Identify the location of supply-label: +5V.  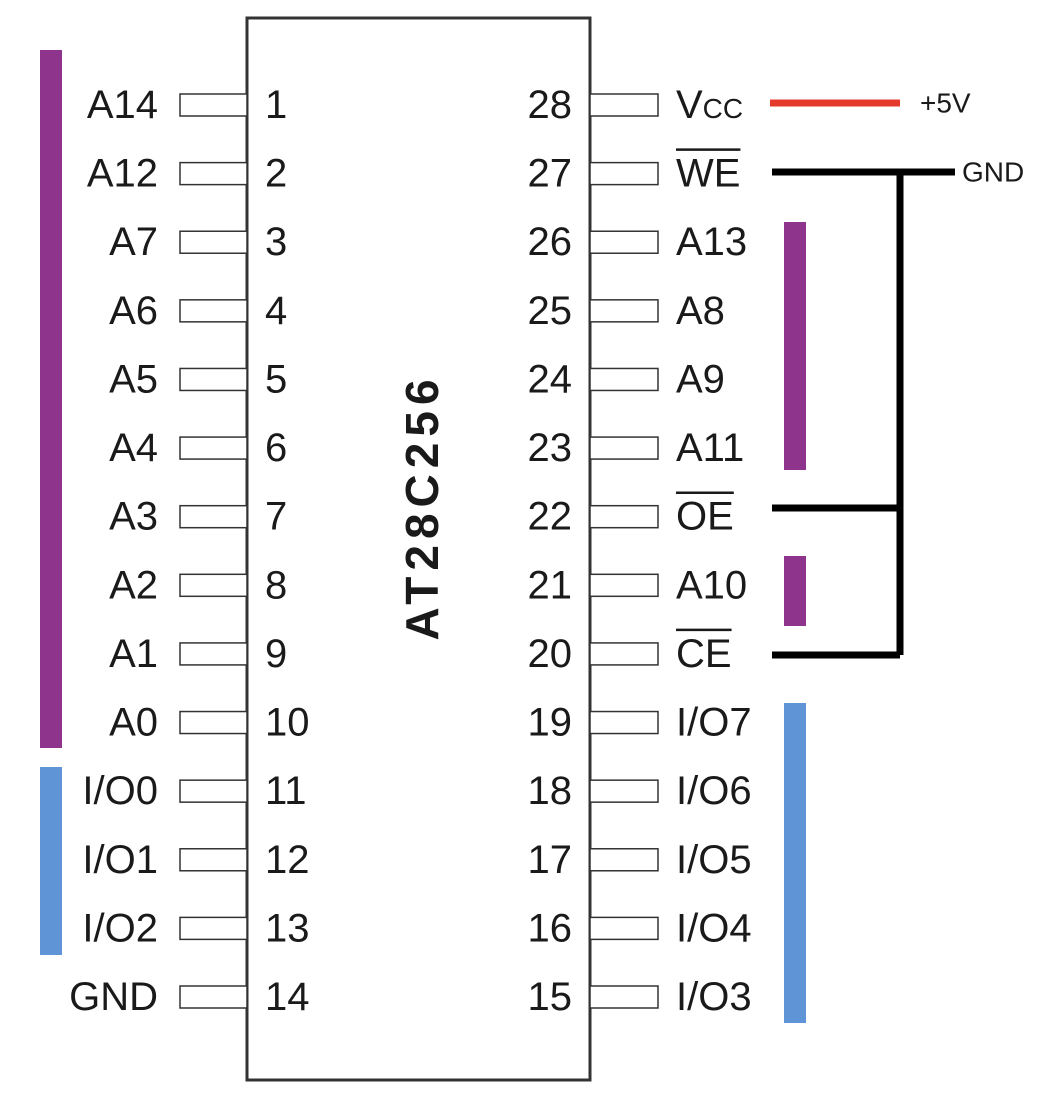
(945, 103).